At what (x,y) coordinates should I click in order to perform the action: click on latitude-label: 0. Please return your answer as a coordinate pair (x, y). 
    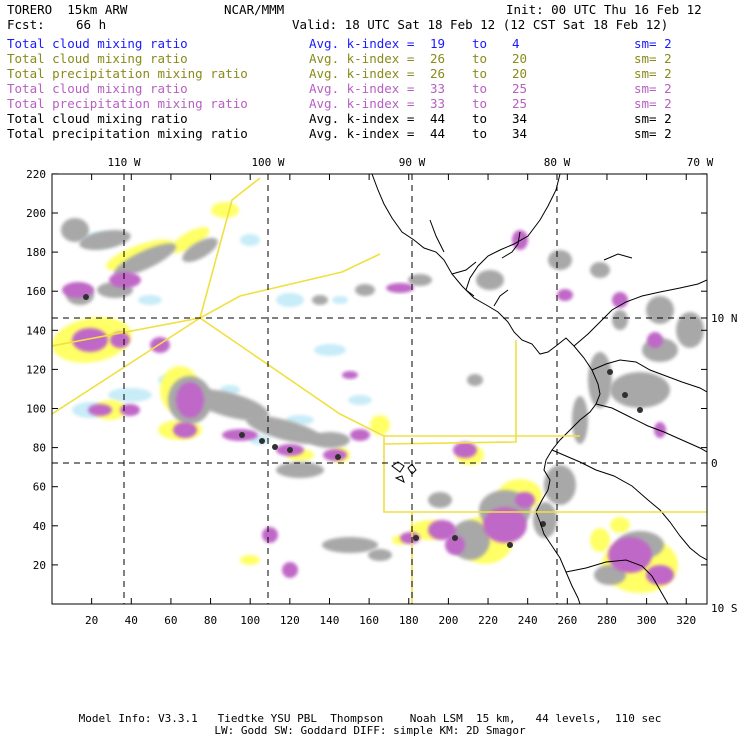
    Looking at the image, I should click on (714, 463).